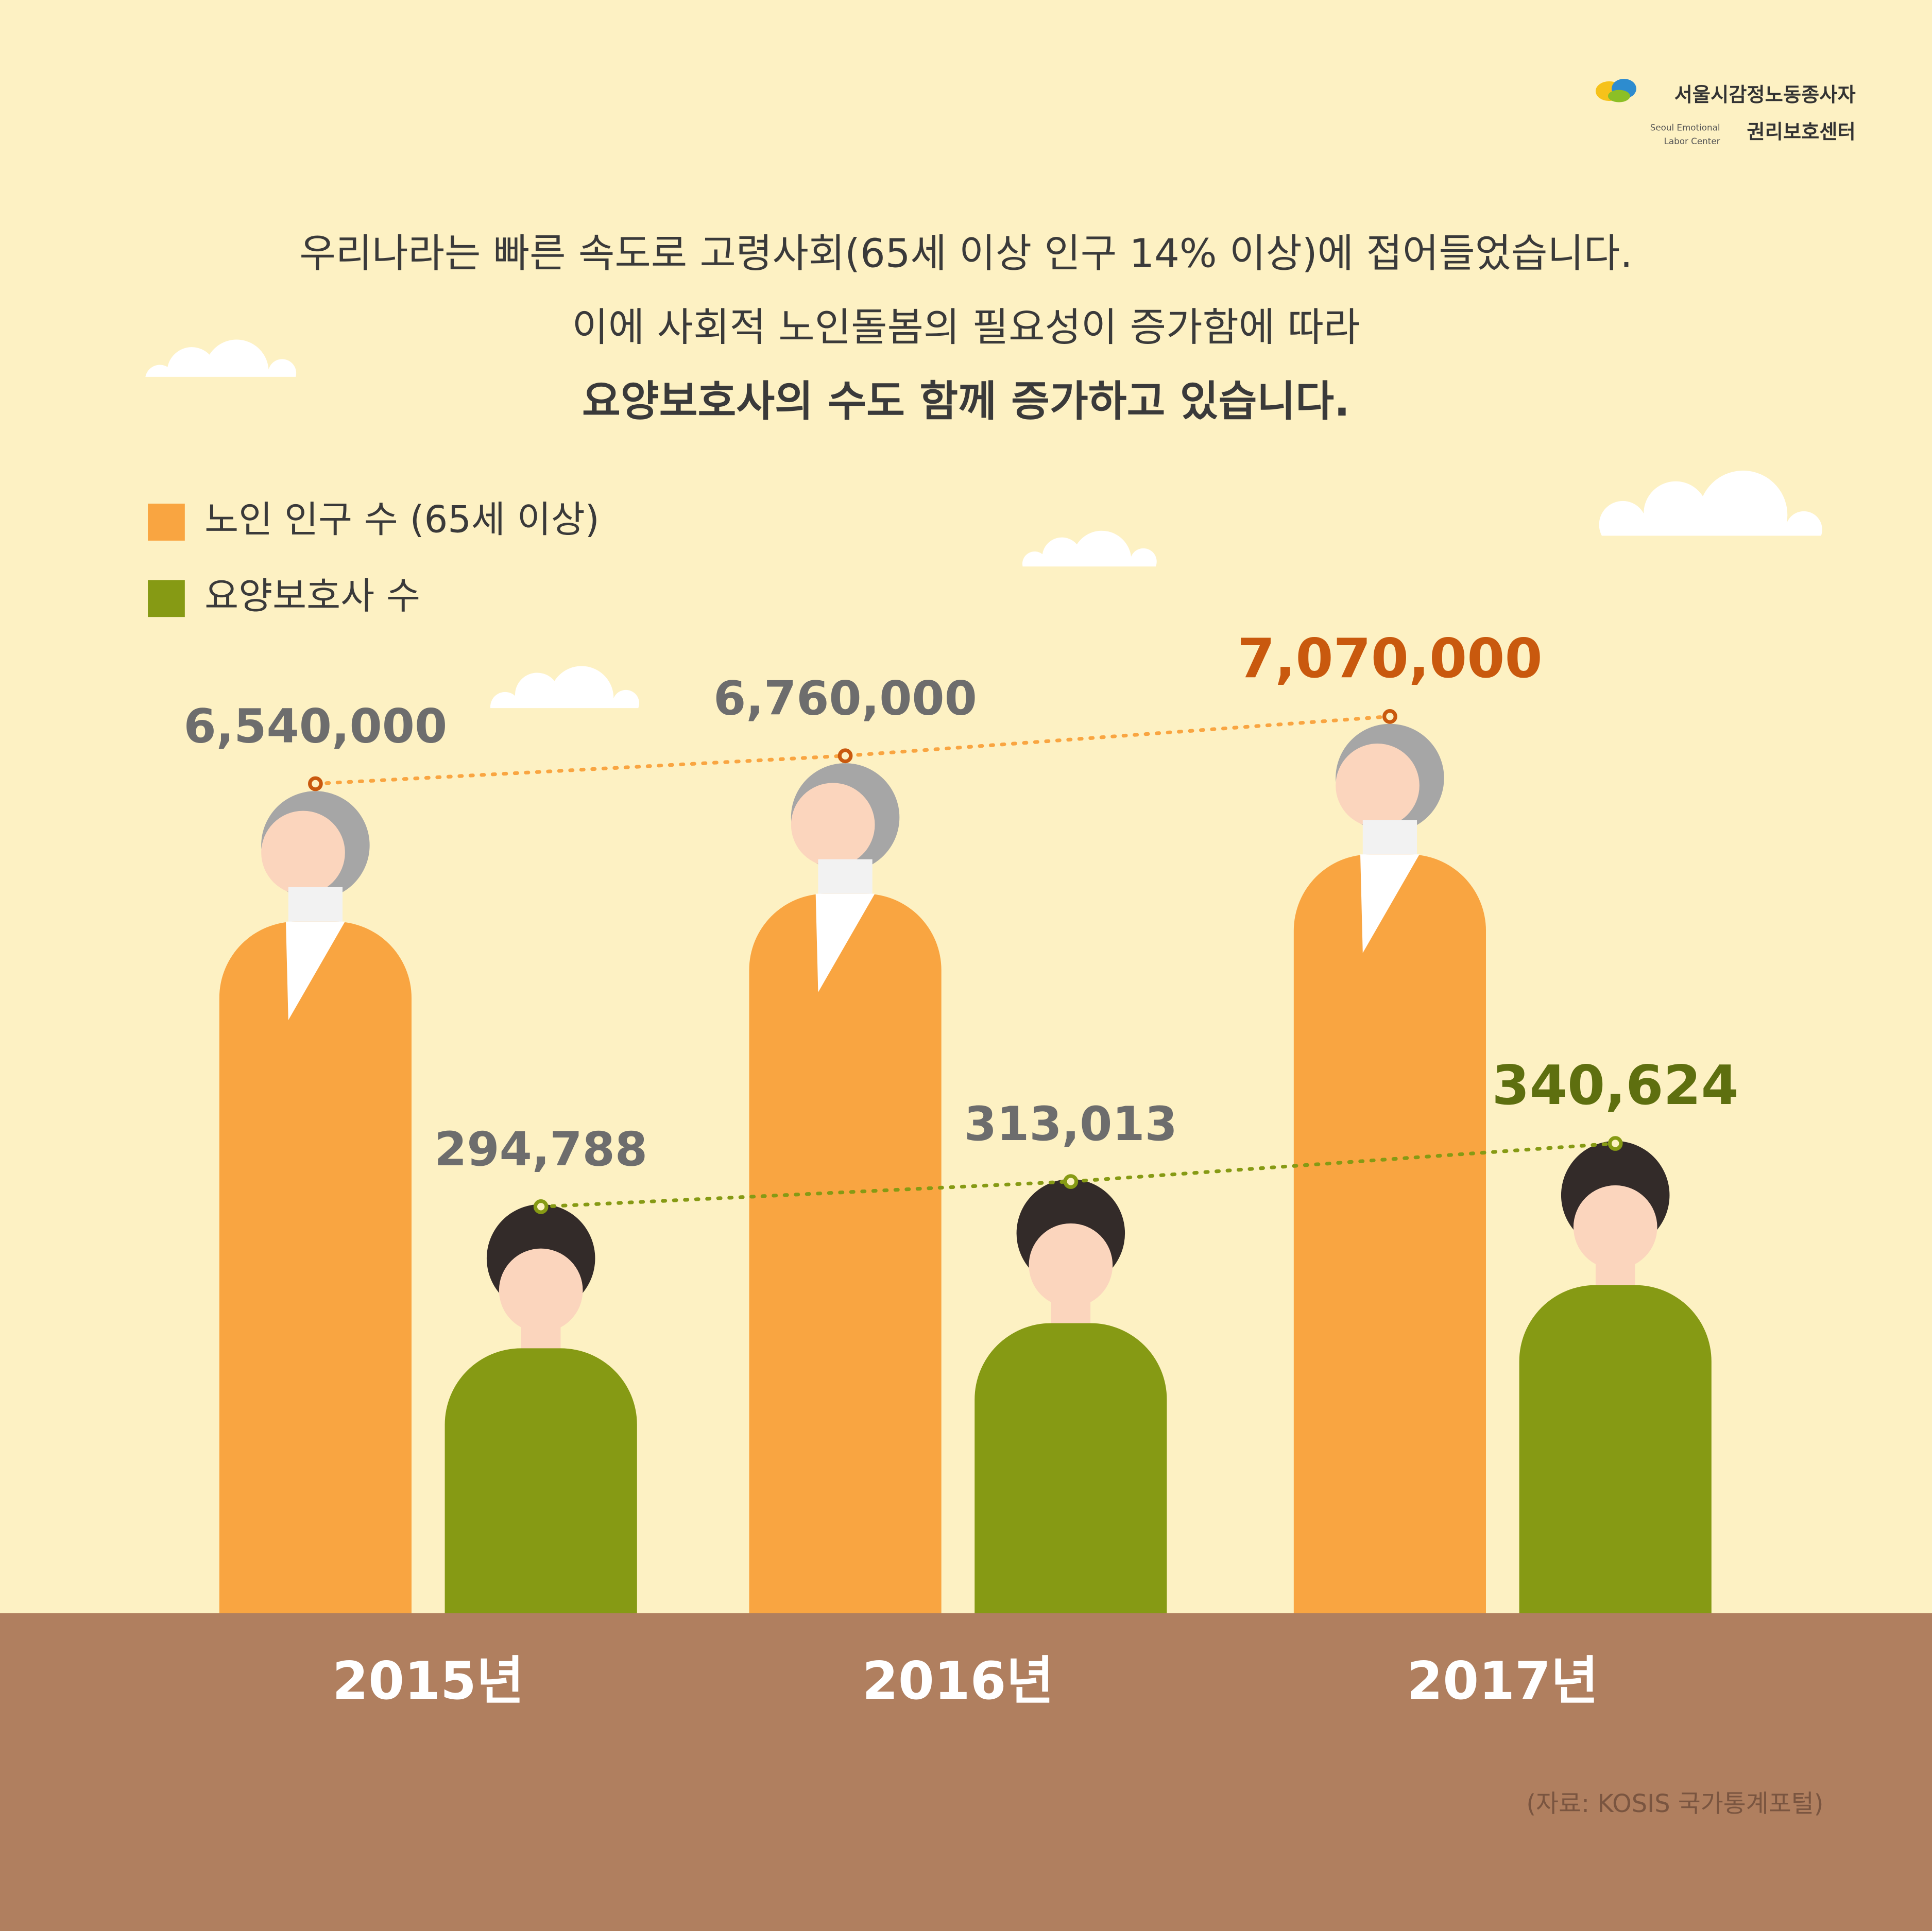 The image size is (1932, 1931). What do you see at coordinates (1390, 659) in the screenshot?
I see `value-label: 7,070,000` at bounding box center [1390, 659].